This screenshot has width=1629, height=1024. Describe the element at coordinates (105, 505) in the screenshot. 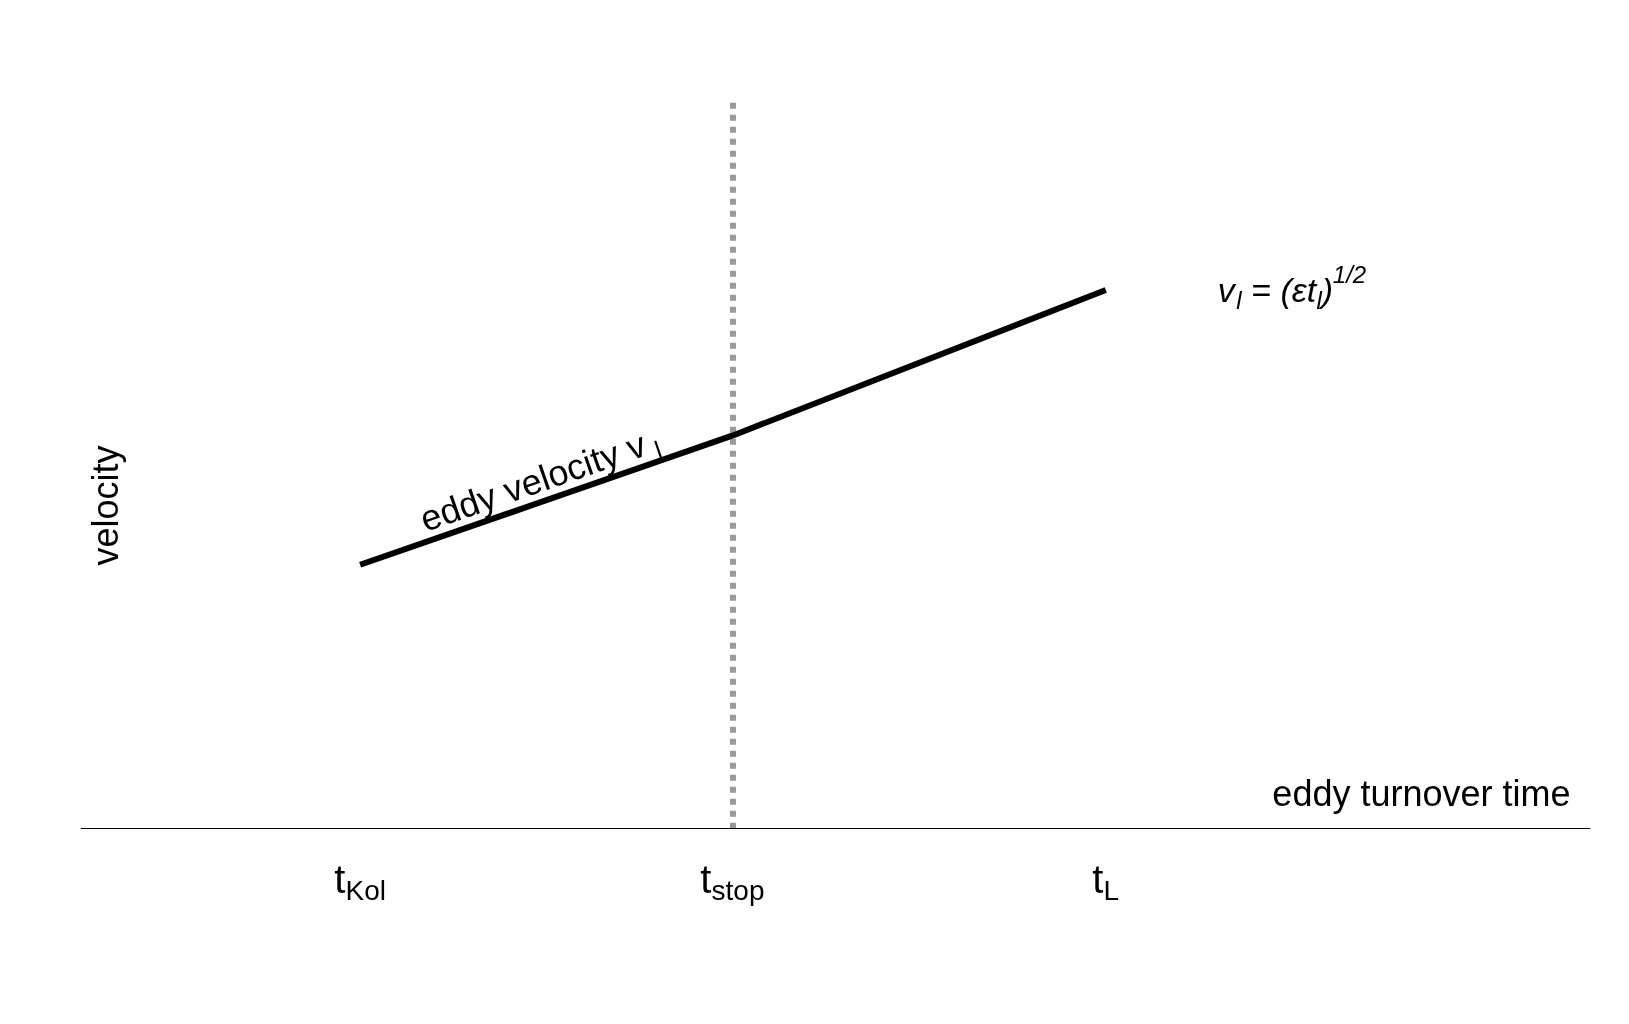

I see `y-axis-title: velocity` at that location.